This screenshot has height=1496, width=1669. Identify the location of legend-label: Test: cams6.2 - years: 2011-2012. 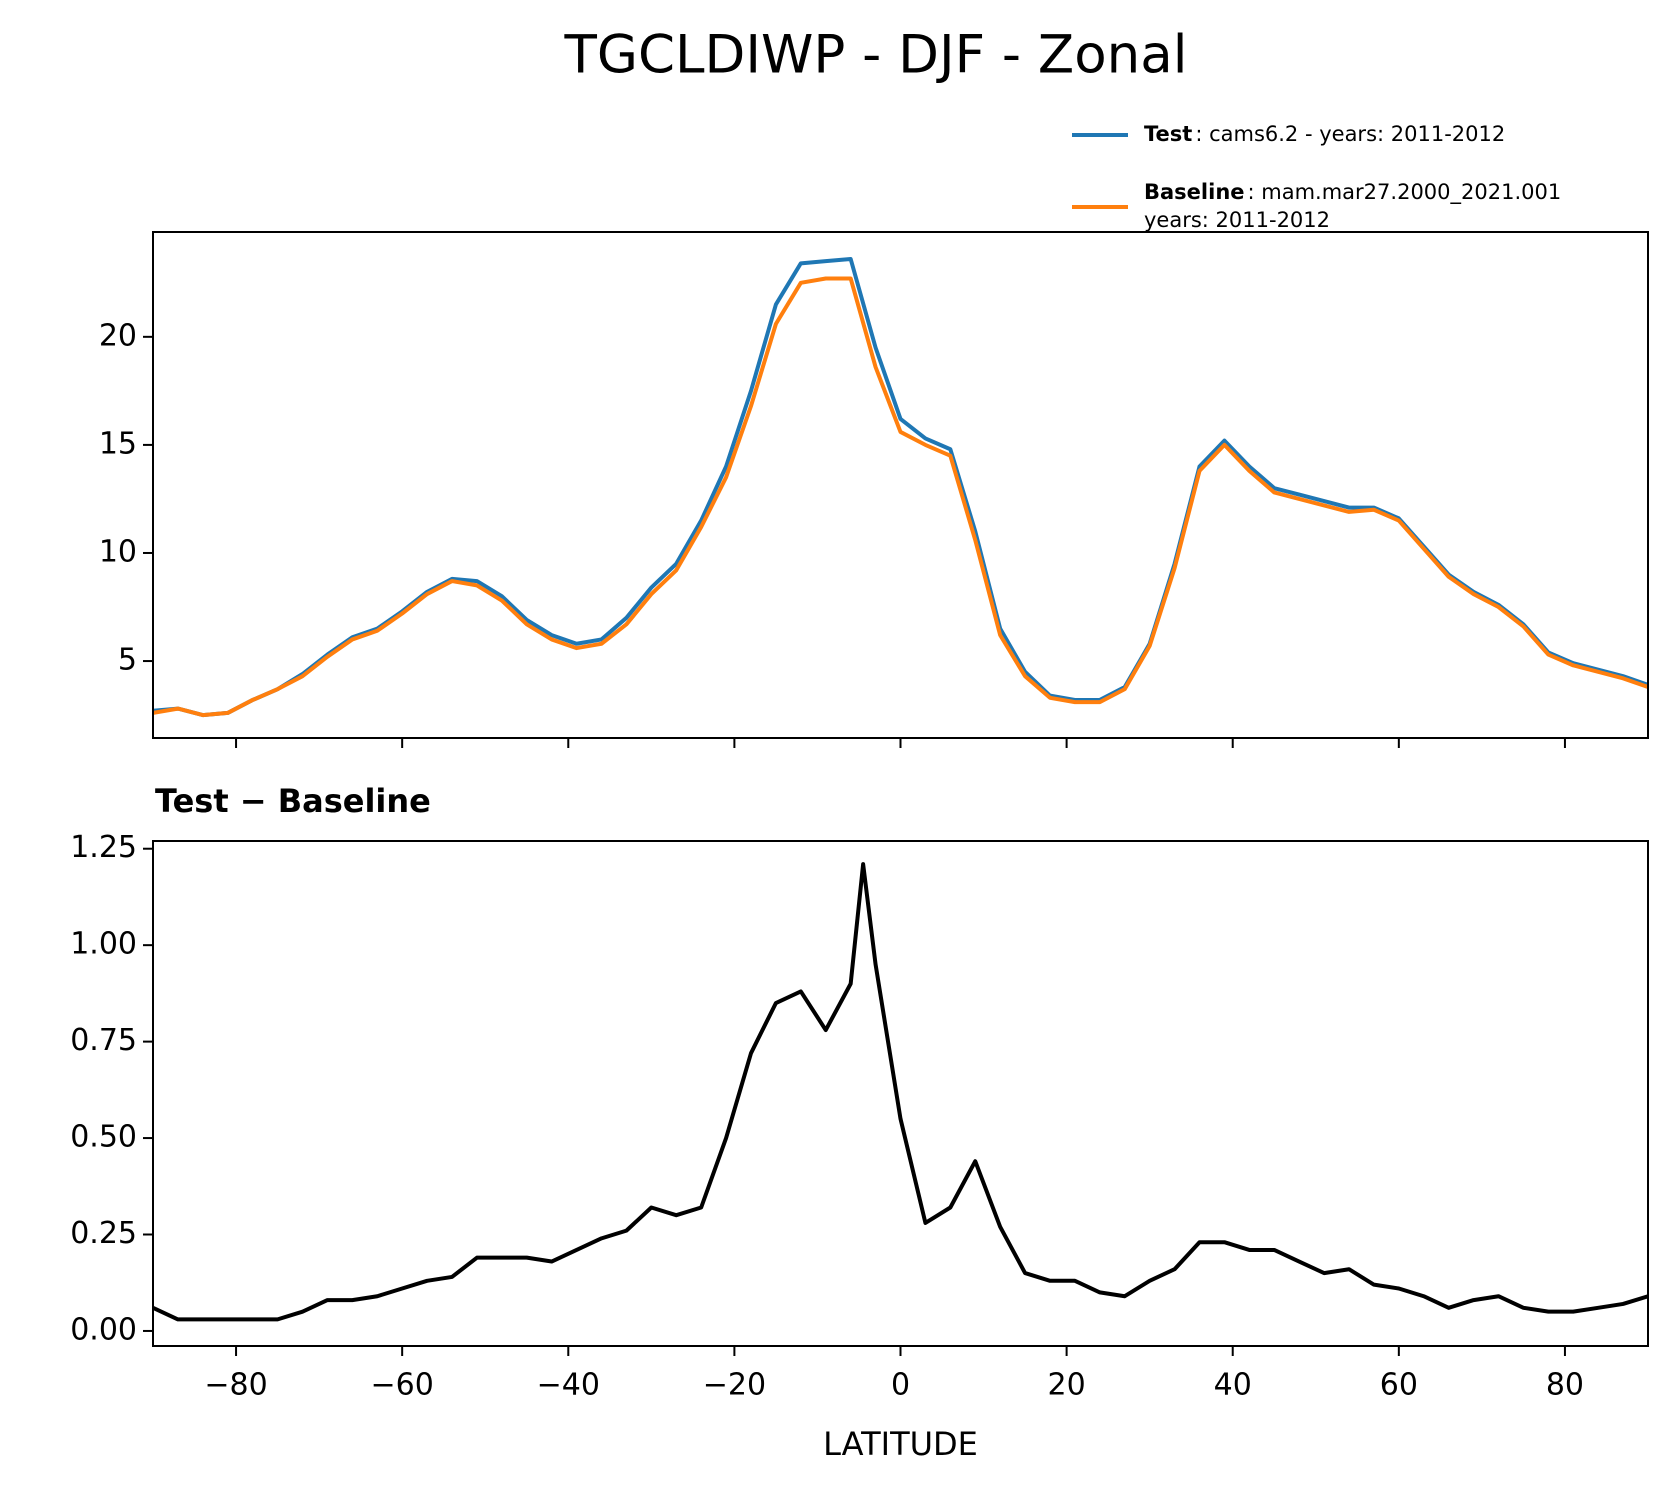
(1324, 134).